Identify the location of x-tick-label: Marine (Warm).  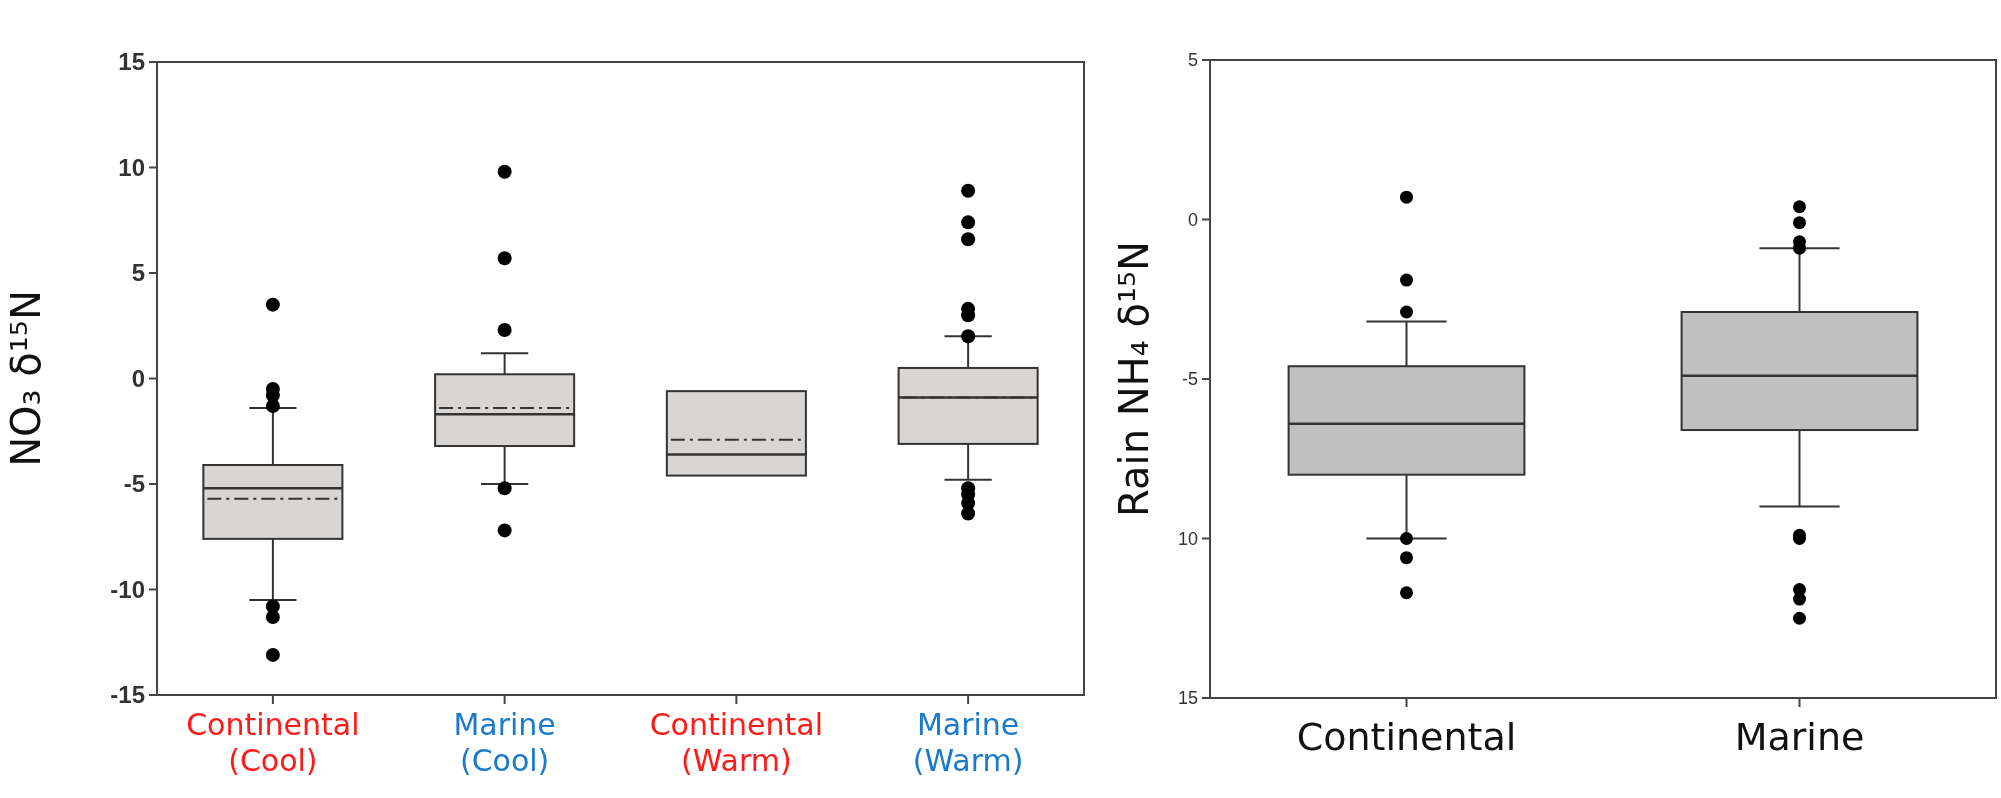
(968, 742).